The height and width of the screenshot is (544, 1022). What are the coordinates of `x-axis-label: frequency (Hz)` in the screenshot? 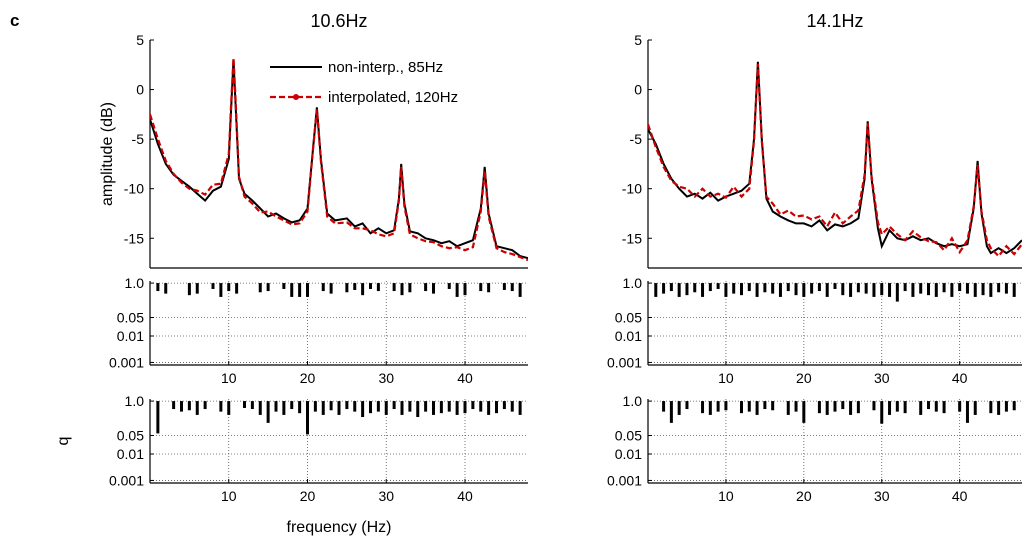 It's located at (339, 527).